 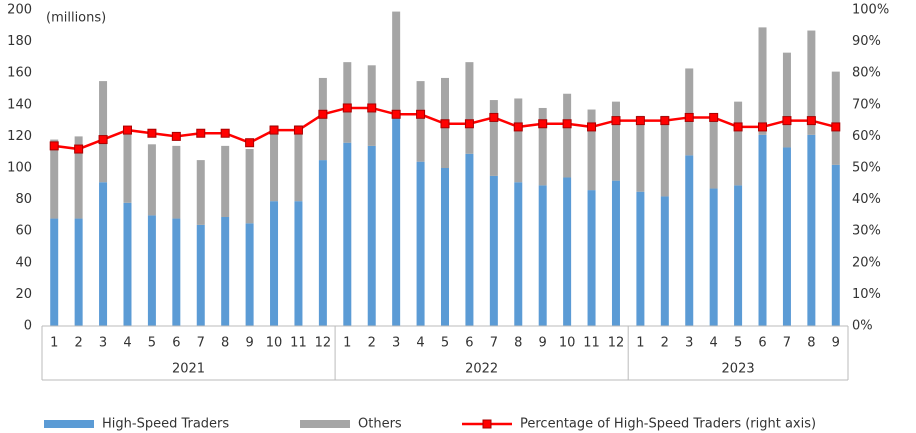 I want to click on y2-tick-label: 80%, so click(x=866, y=73).